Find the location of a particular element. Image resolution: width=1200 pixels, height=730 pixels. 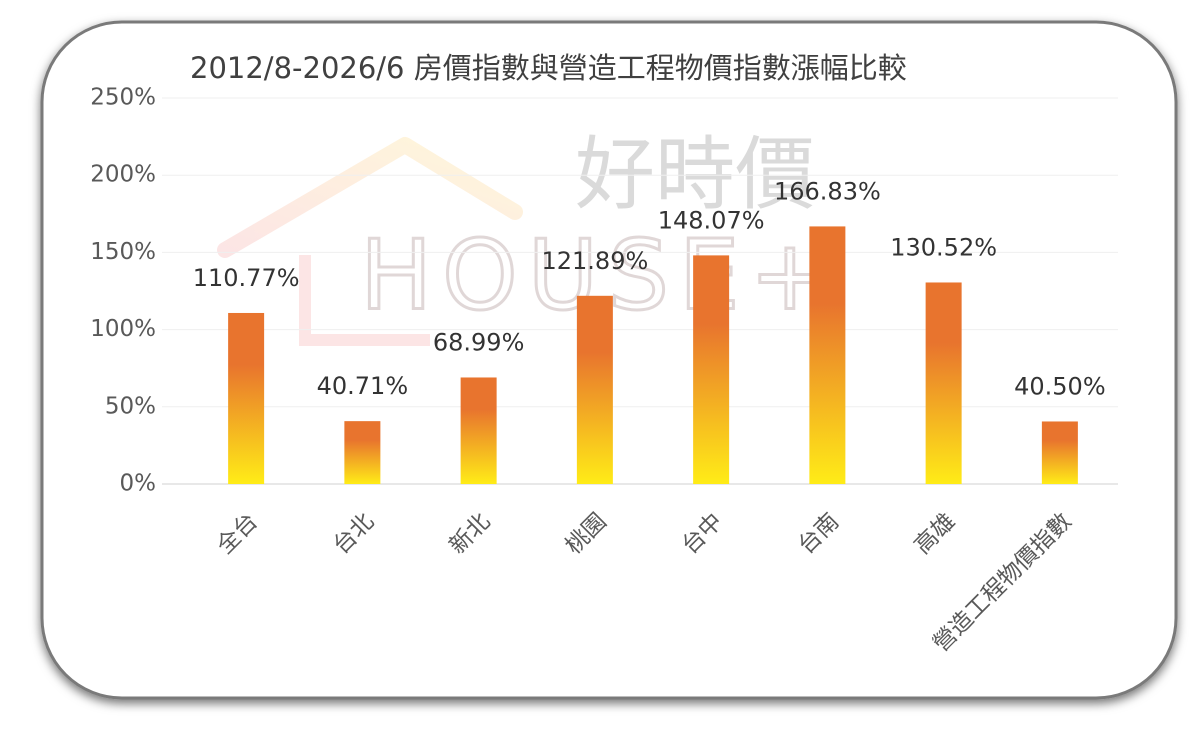

y-tick-label: 200% is located at coordinates (123, 175).